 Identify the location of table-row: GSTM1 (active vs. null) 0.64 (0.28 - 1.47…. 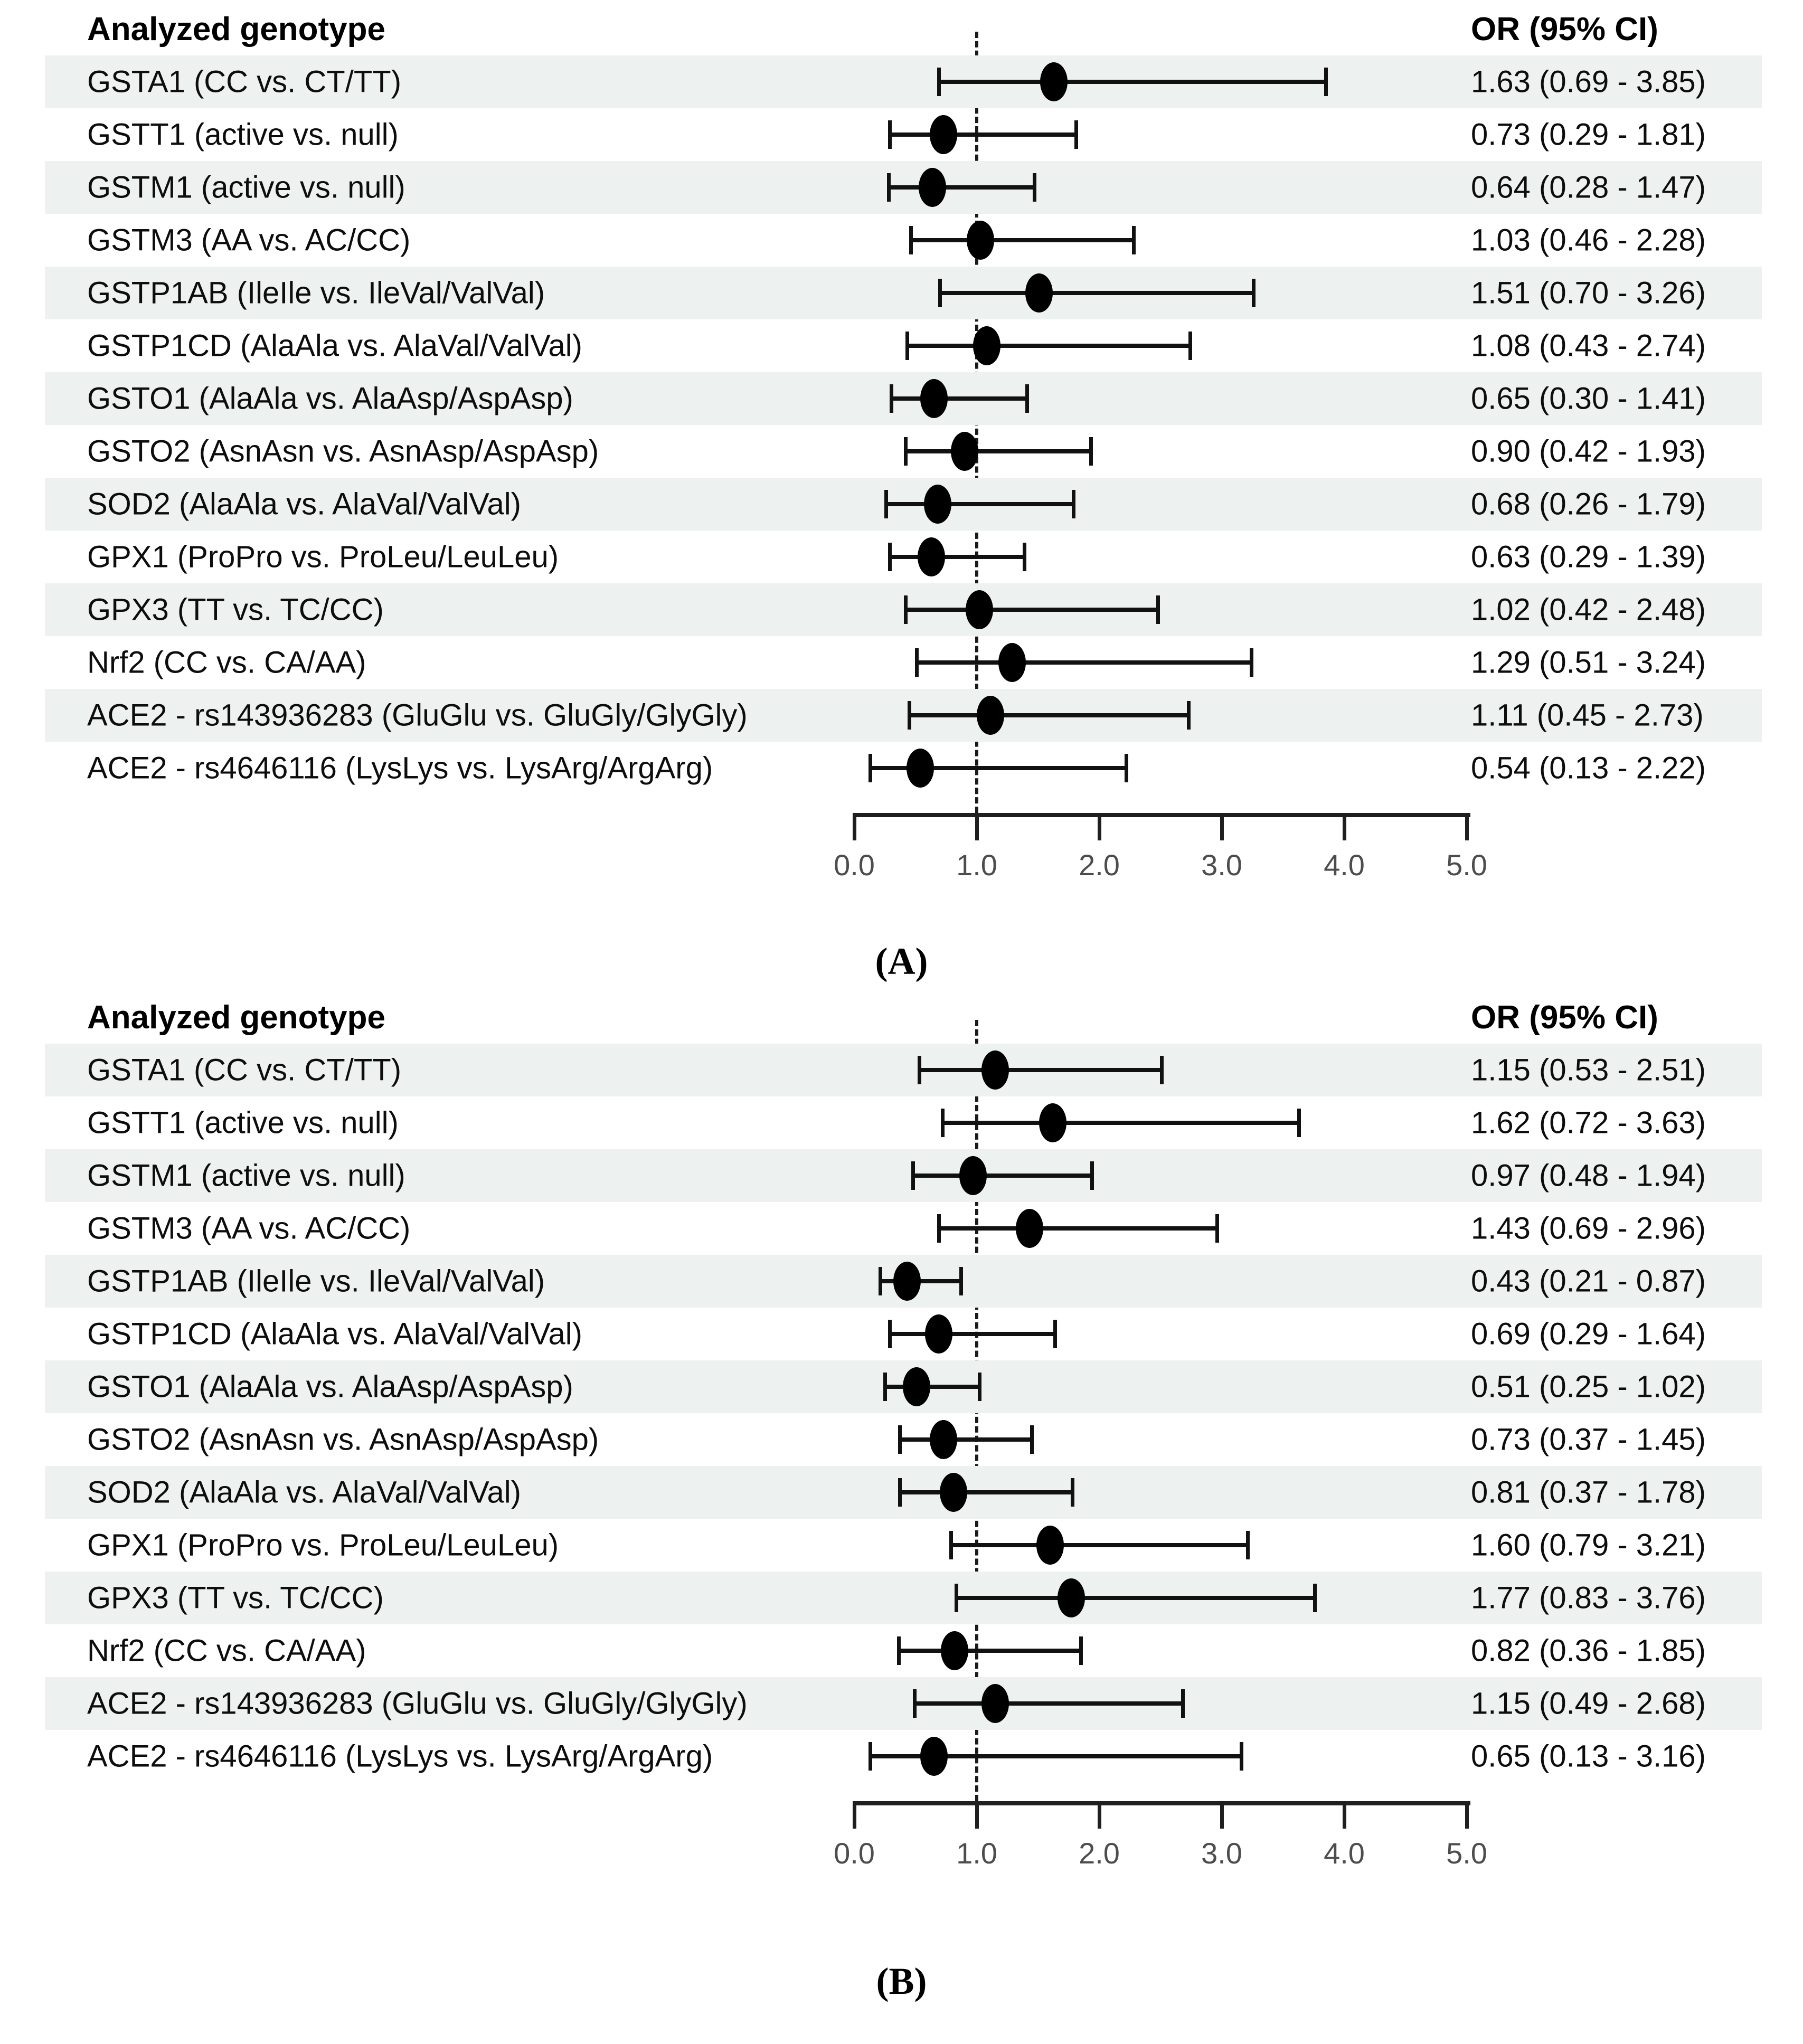
(903, 187).